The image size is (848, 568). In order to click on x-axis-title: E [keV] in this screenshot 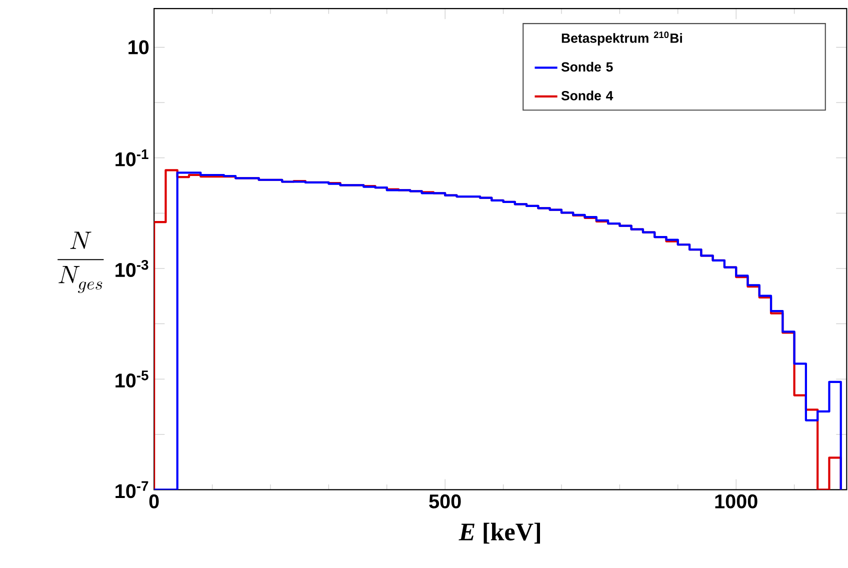, I will do `click(499, 533)`.